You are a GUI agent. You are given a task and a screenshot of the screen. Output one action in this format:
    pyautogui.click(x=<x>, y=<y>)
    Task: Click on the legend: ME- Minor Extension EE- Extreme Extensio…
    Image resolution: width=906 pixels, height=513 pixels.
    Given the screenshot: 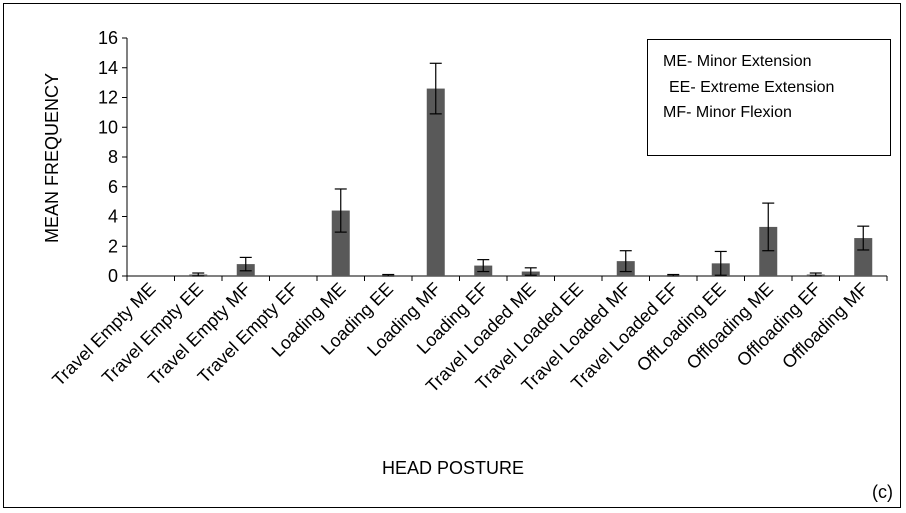 What is the action you would take?
    pyautogui.click(x=769, y=97)
    